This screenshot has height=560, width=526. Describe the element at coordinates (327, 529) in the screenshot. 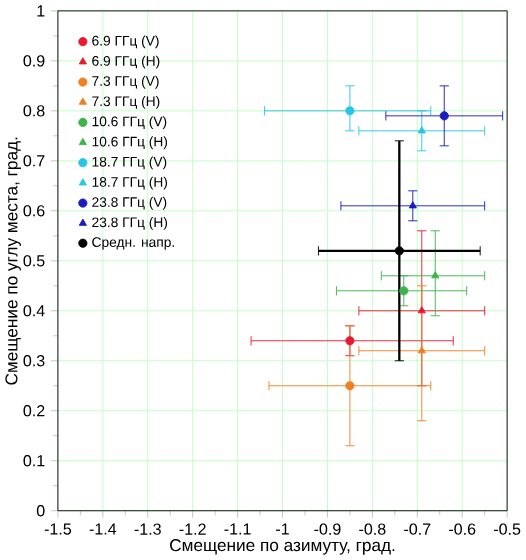

I see `x-tick-label: -0.9` at that location.